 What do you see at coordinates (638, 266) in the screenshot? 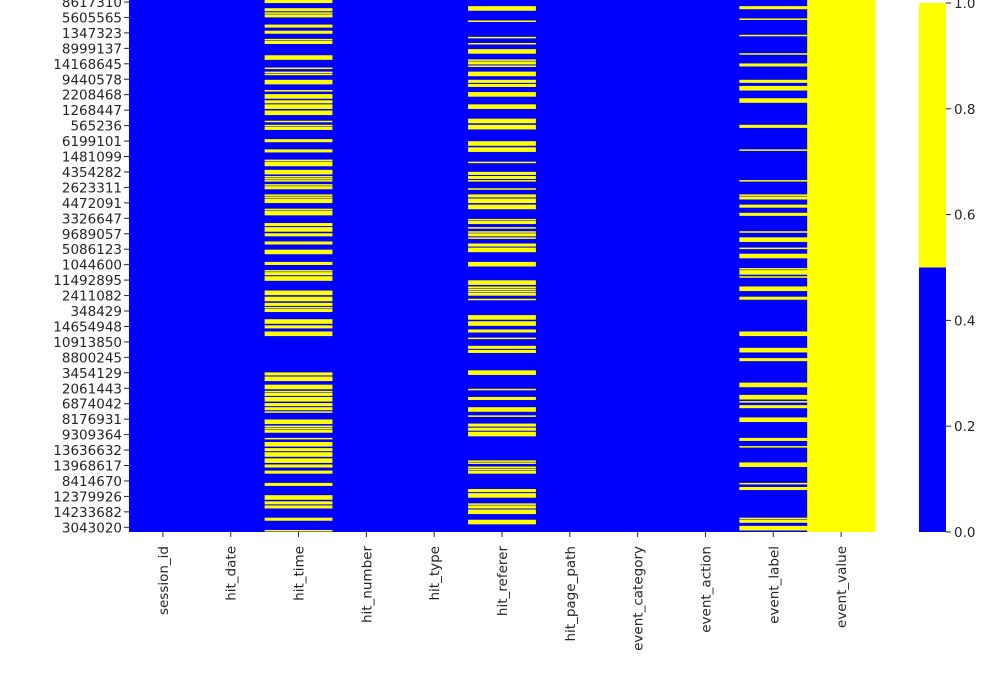
I see `heatmap-column-event-category` at bounding box center [638, 266].